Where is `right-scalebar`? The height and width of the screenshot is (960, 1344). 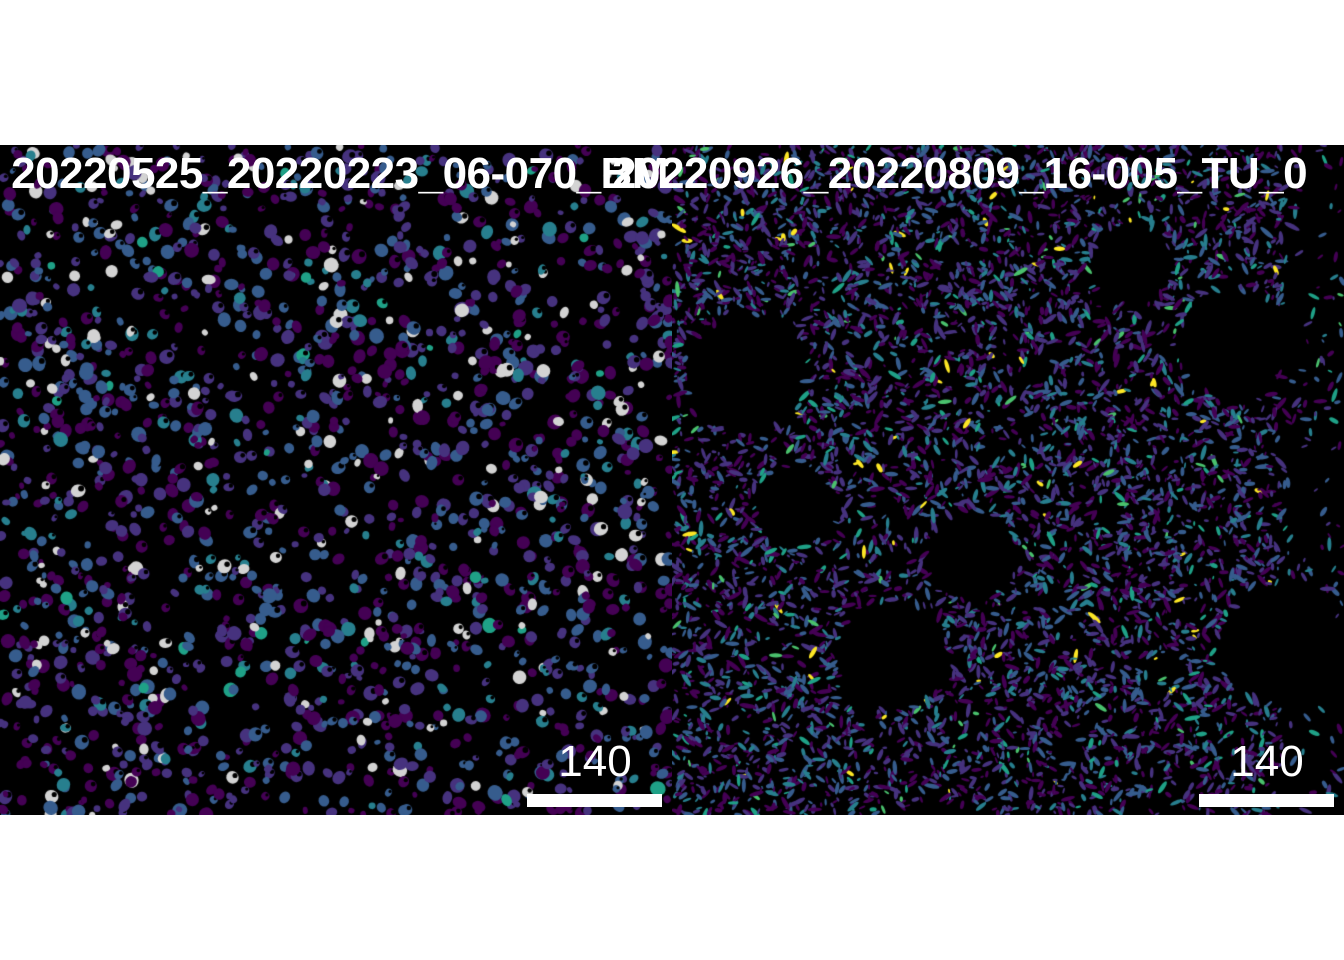
right-scalebar is located at coordinates (1266, 800).